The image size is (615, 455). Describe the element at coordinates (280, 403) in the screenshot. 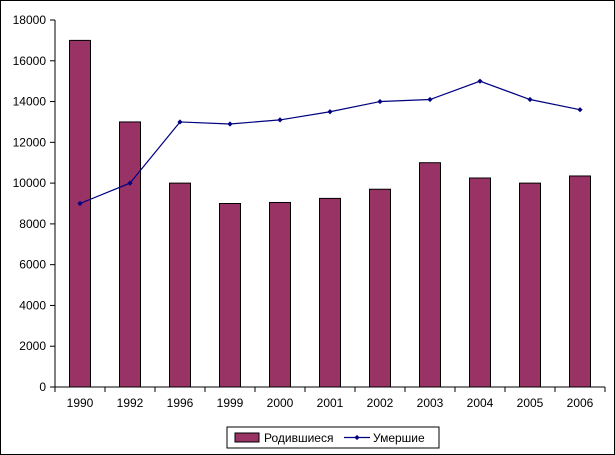

I see `x-tick-label: 2000` at that location.